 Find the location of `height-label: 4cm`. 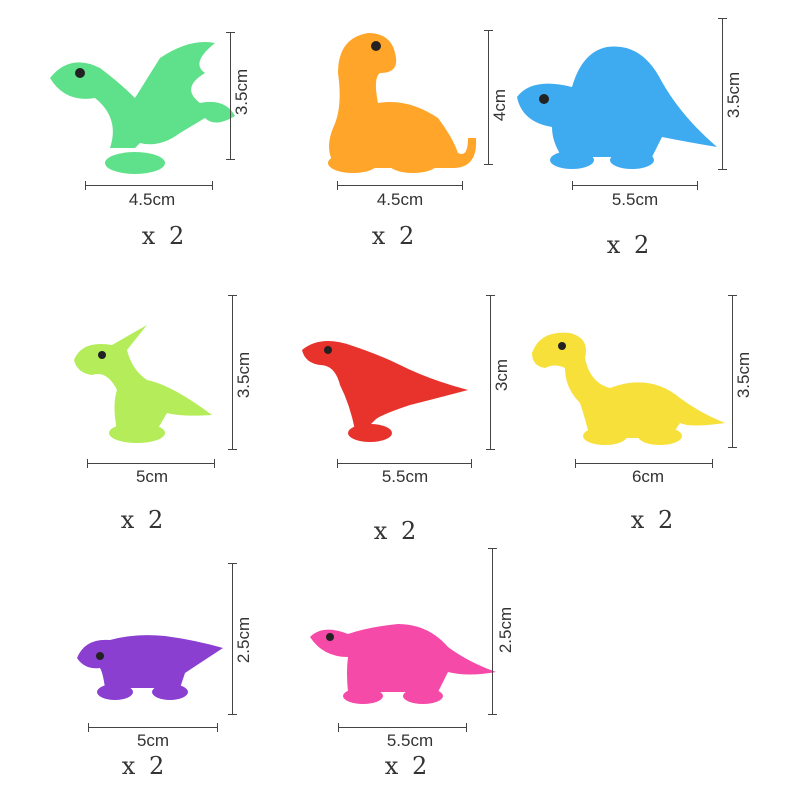

height-label: 4cm is located at coordinates (499, 105).